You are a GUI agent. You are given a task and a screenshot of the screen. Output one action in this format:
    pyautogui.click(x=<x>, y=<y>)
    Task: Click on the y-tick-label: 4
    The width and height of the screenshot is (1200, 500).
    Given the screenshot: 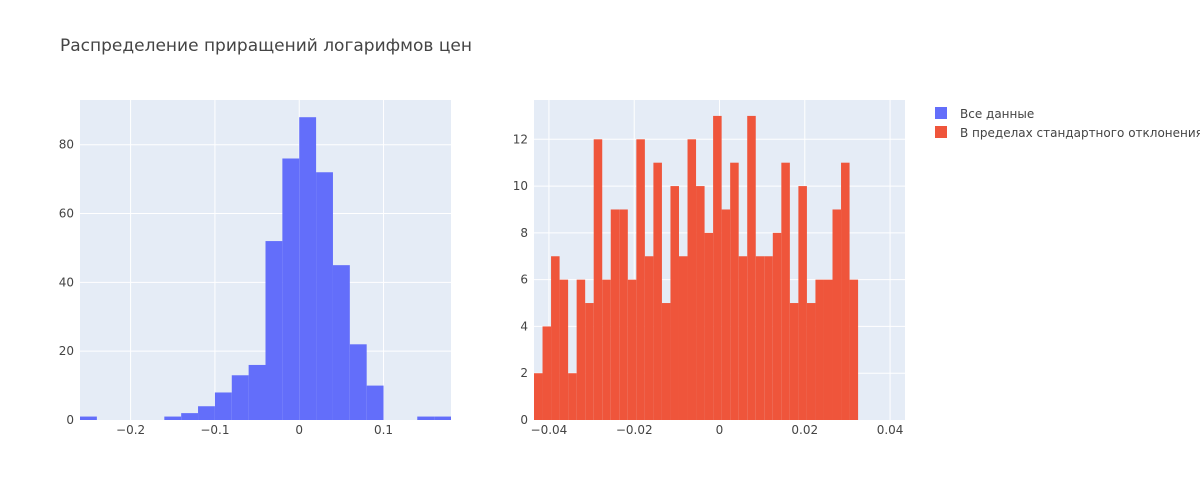 What is the action you would take?
    pyautogui.click(x=524, y=326)
    